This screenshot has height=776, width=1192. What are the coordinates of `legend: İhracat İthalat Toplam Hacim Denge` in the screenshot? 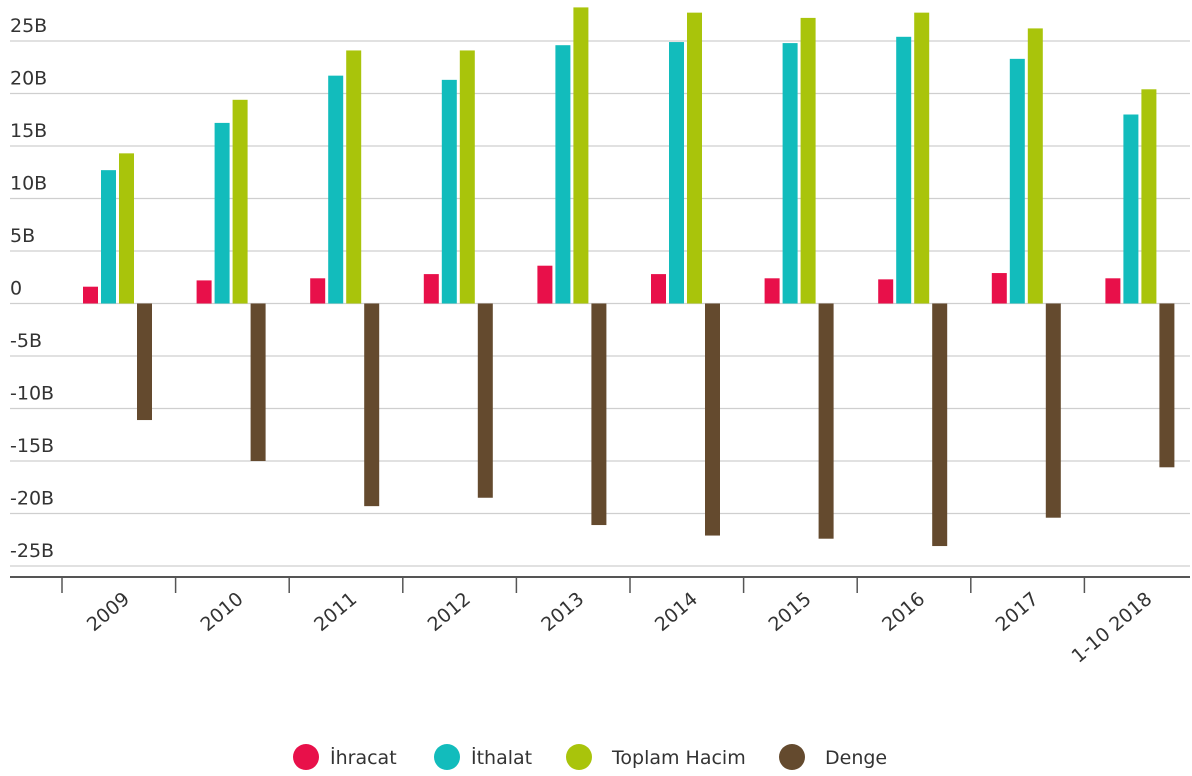 It's located at (590, 757).